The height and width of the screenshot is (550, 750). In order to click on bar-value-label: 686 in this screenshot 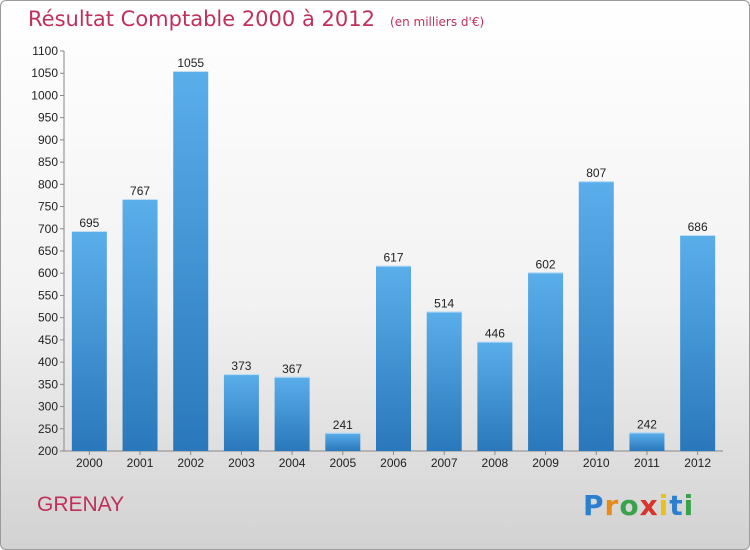, I will do `click(698, 227)`.